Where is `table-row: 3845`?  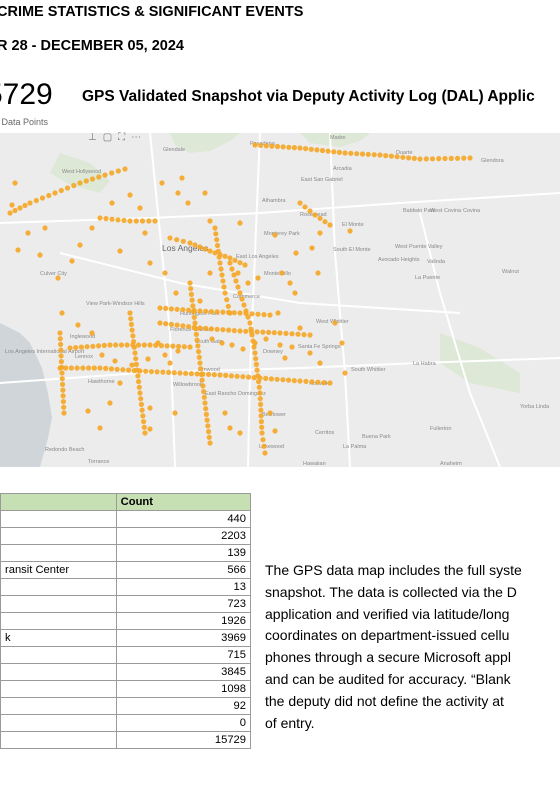
table-row: 3845 is located at coordinates (126, 672).